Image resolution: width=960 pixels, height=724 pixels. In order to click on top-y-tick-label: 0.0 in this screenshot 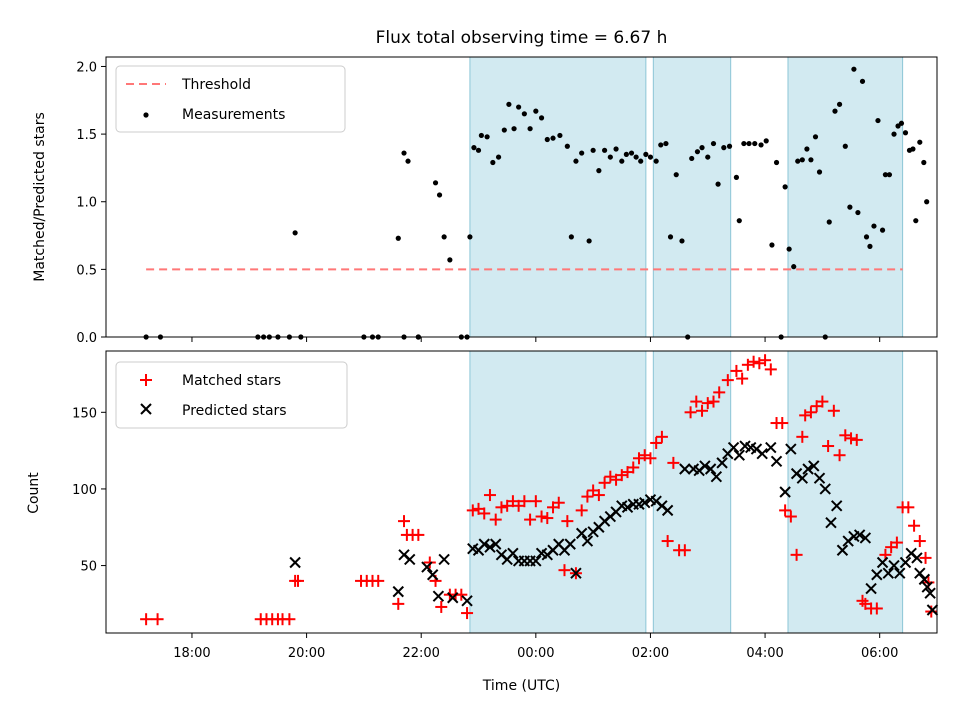, I will do `click(86, 338)`.